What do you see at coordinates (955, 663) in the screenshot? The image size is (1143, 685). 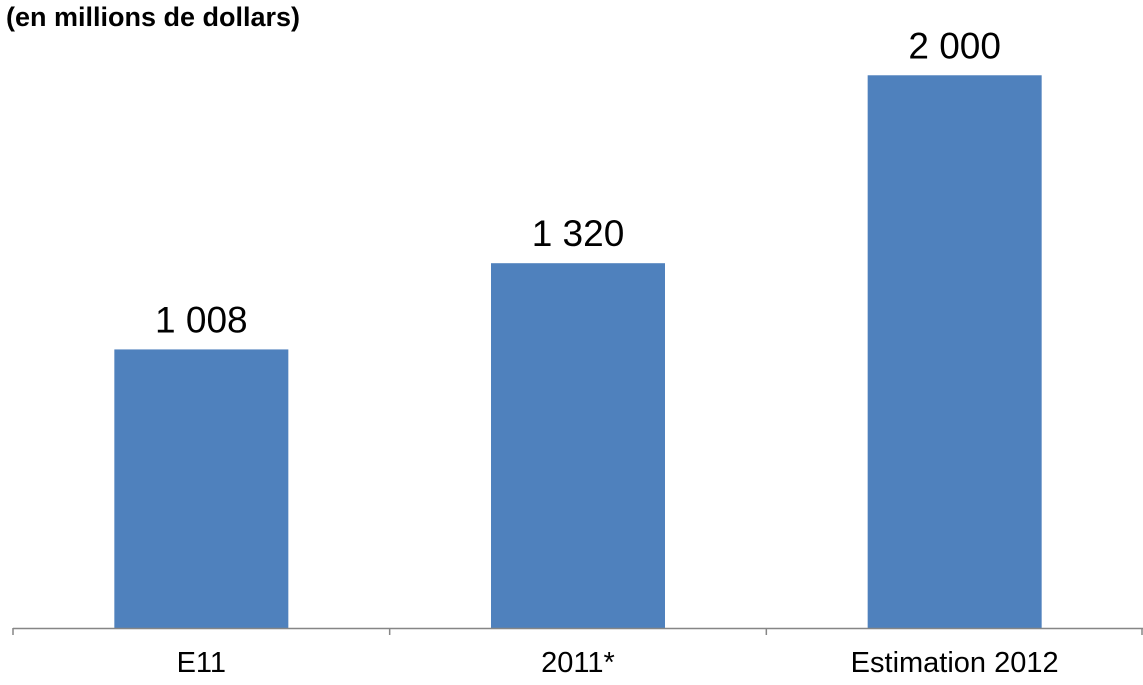 I see `x-tick-label-3: Estimation 2012` at bounding box center [955, 663].